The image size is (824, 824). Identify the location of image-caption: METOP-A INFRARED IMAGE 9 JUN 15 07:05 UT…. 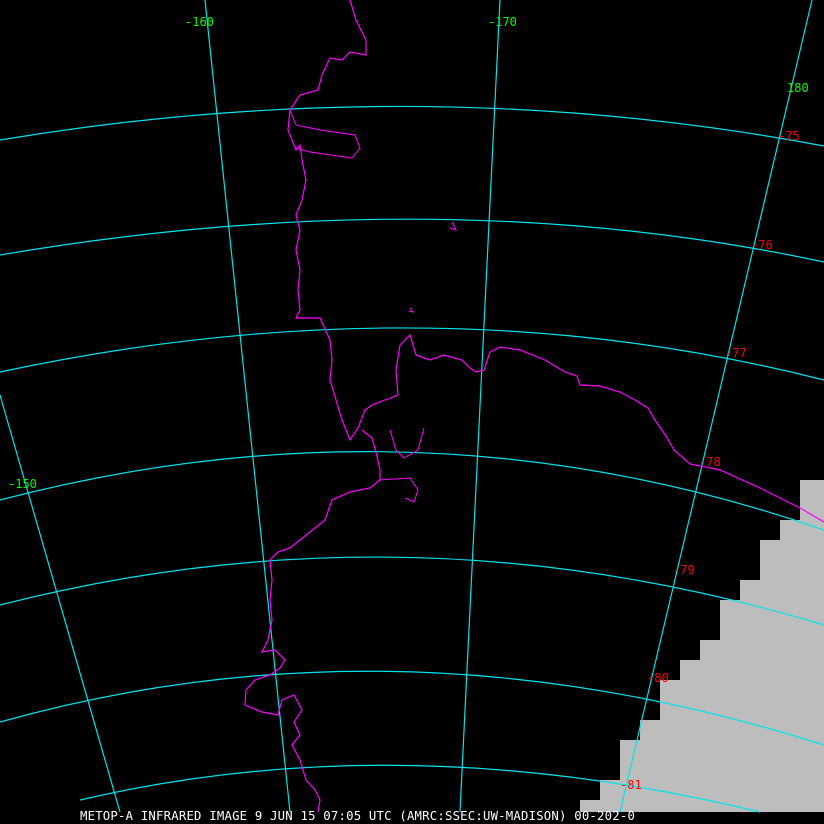
(358, 816).